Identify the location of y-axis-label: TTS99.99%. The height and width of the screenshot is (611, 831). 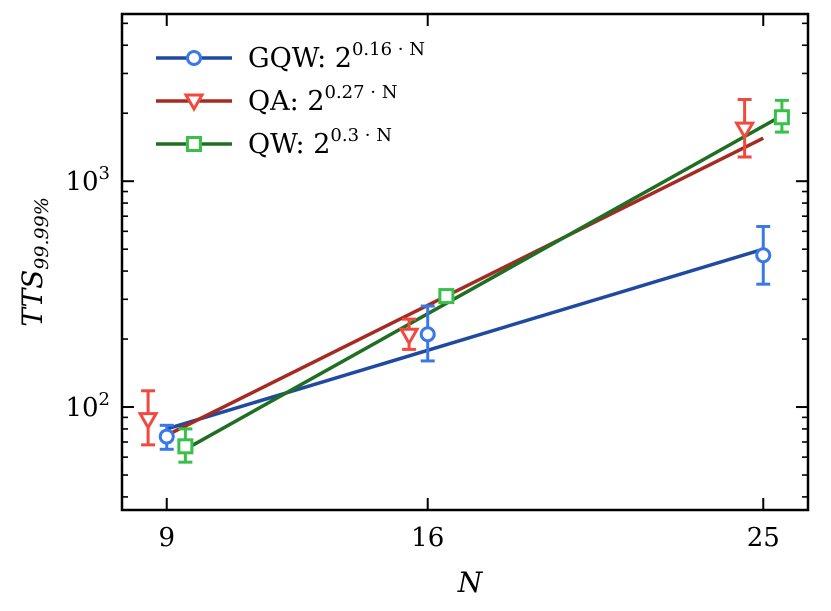
(34, 262).